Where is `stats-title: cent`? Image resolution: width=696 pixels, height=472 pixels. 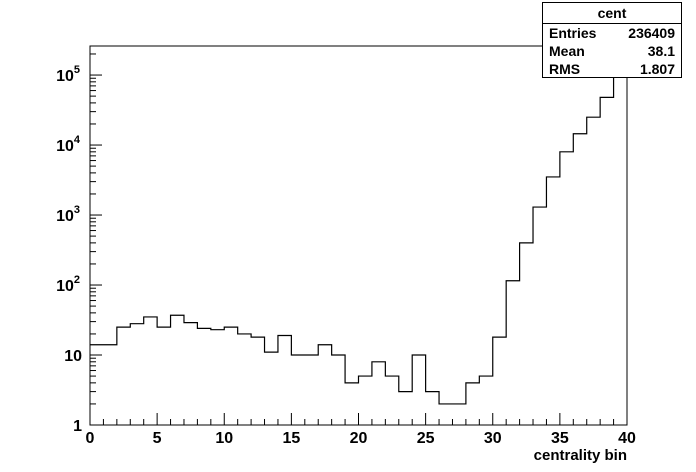 stats-title: cent is located at coordinates (612, 13).